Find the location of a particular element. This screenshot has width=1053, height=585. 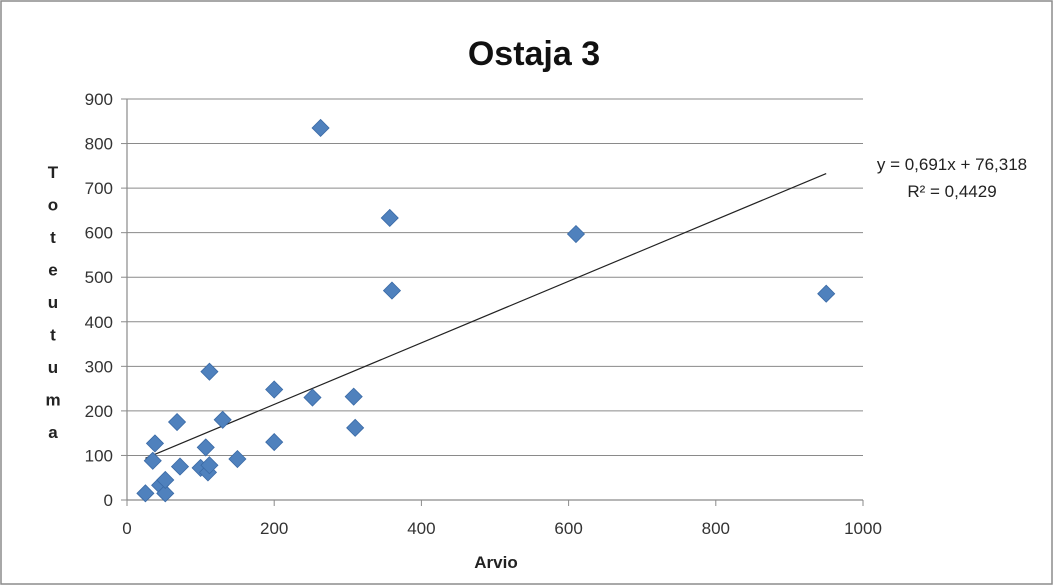

y-tick-label: 200 is located at coordinates (99, 411).